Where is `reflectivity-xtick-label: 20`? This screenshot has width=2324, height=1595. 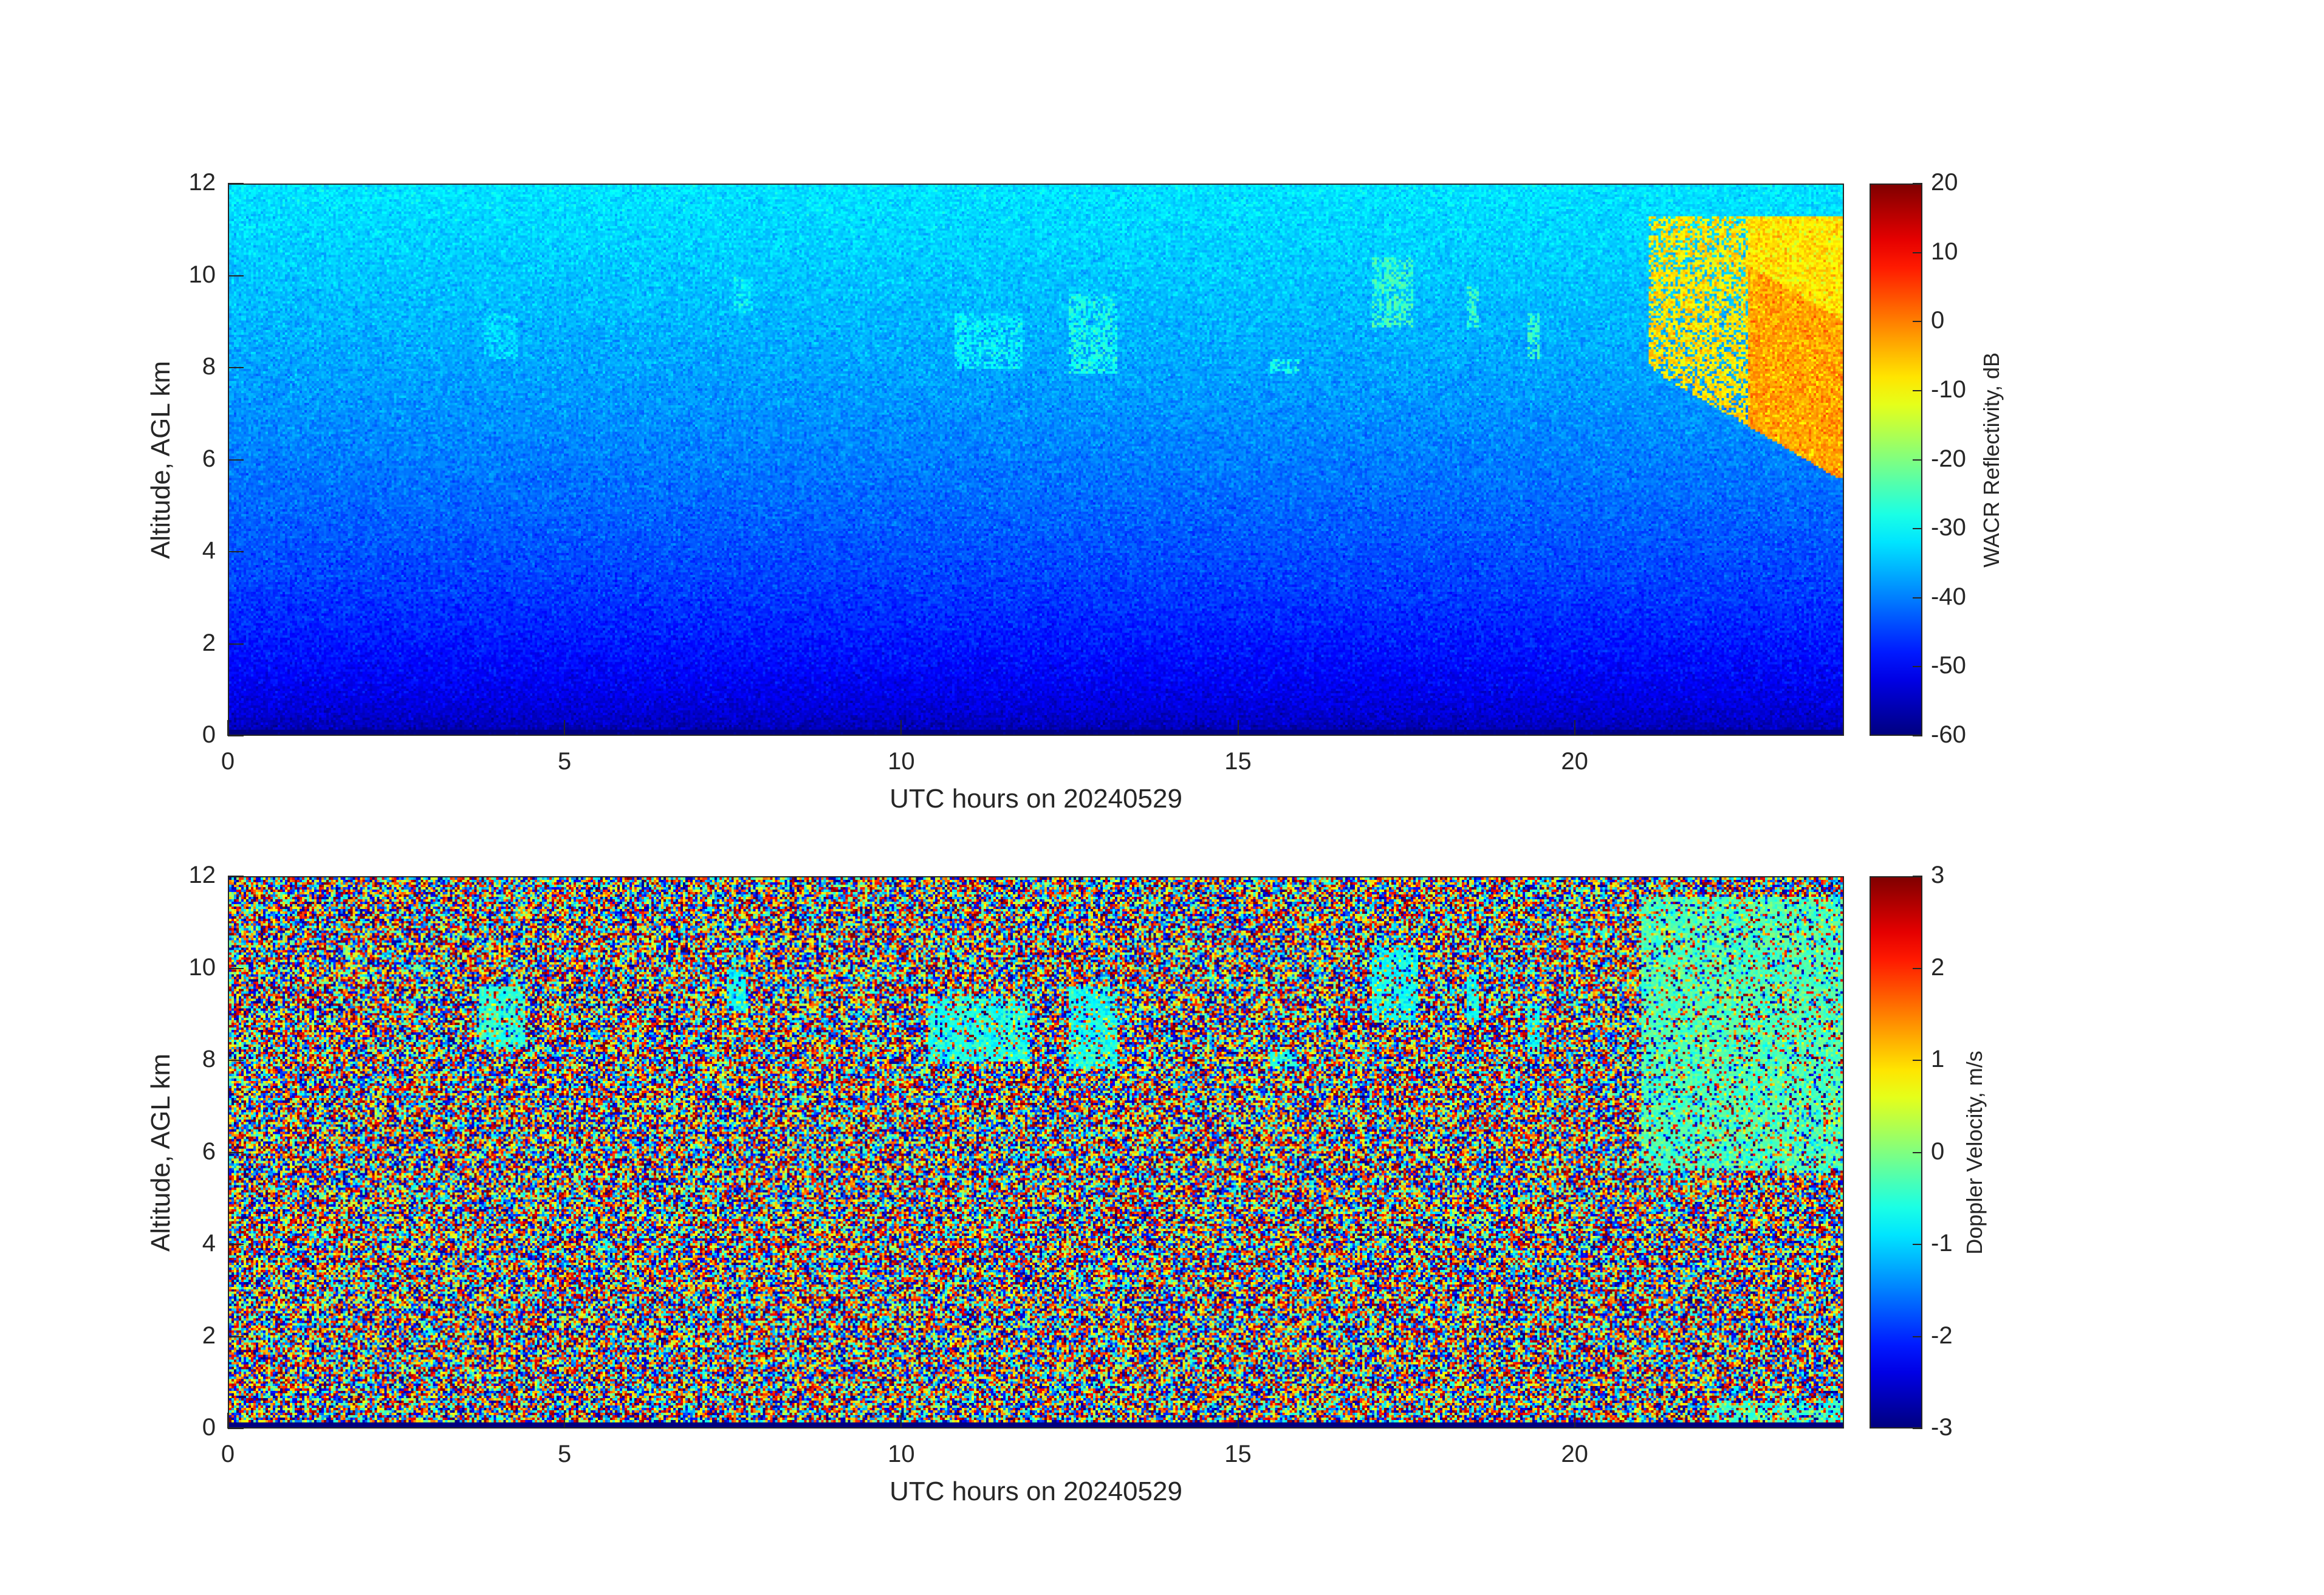
reflectivity-xtick-label: 20 is located at coordinates (1575, 761).